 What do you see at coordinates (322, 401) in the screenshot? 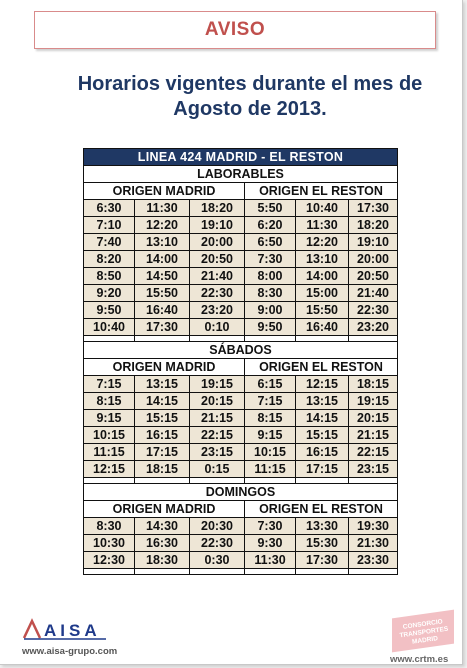
I see `departure-el-reston: 13:15` at bounding box center [322, 401].